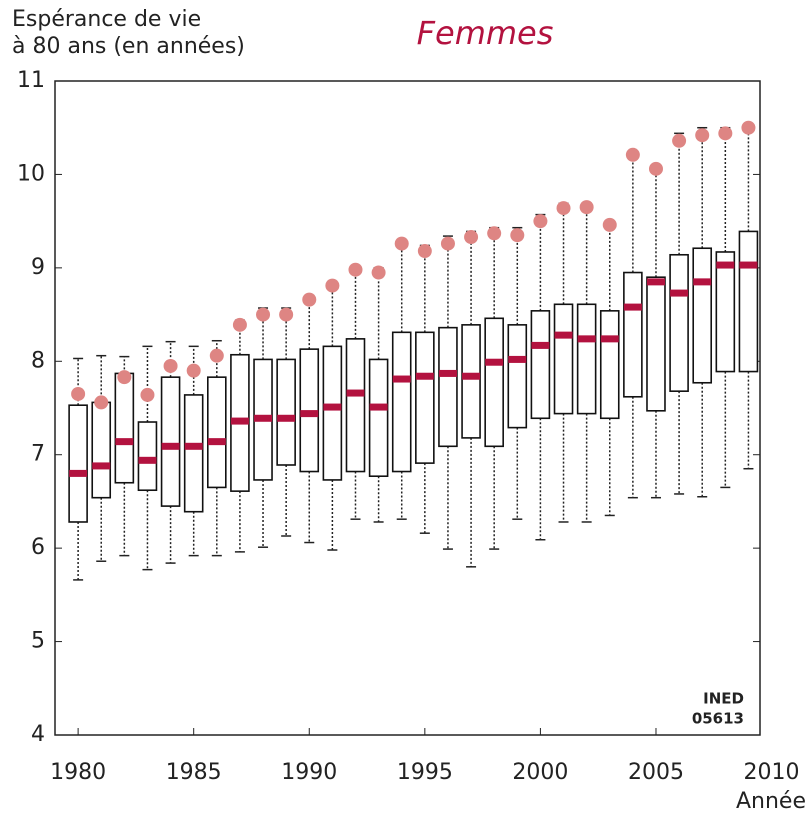 The width and height of the screenshot is (812, 818). What do you see at coordinates (540, 772) in the screenshot?
I see `x-tick-label: 2000` at bounding box center [540, 772].